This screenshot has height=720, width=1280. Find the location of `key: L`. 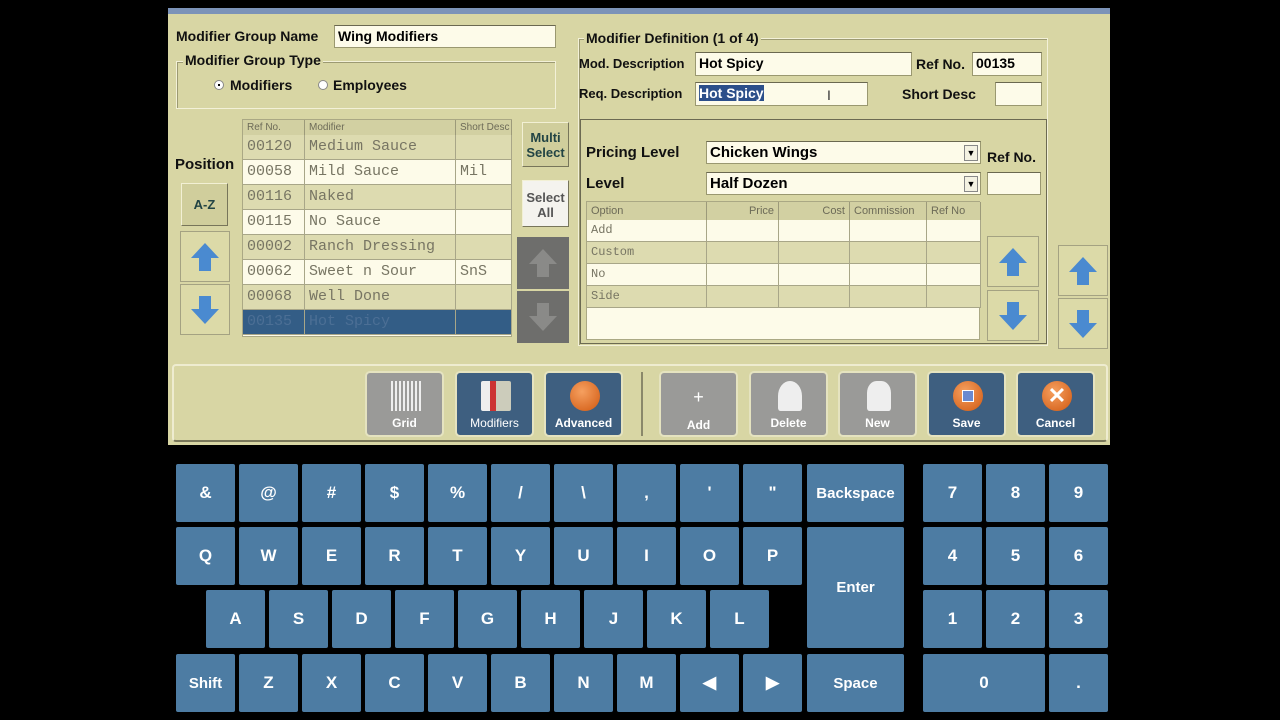

key: L is located at coordinates (739, 619).